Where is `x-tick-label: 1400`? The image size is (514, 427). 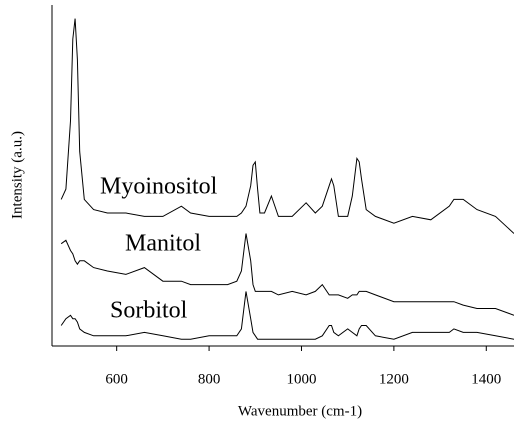
x-tick-label: 1400 is located at coordinates (486, 379).